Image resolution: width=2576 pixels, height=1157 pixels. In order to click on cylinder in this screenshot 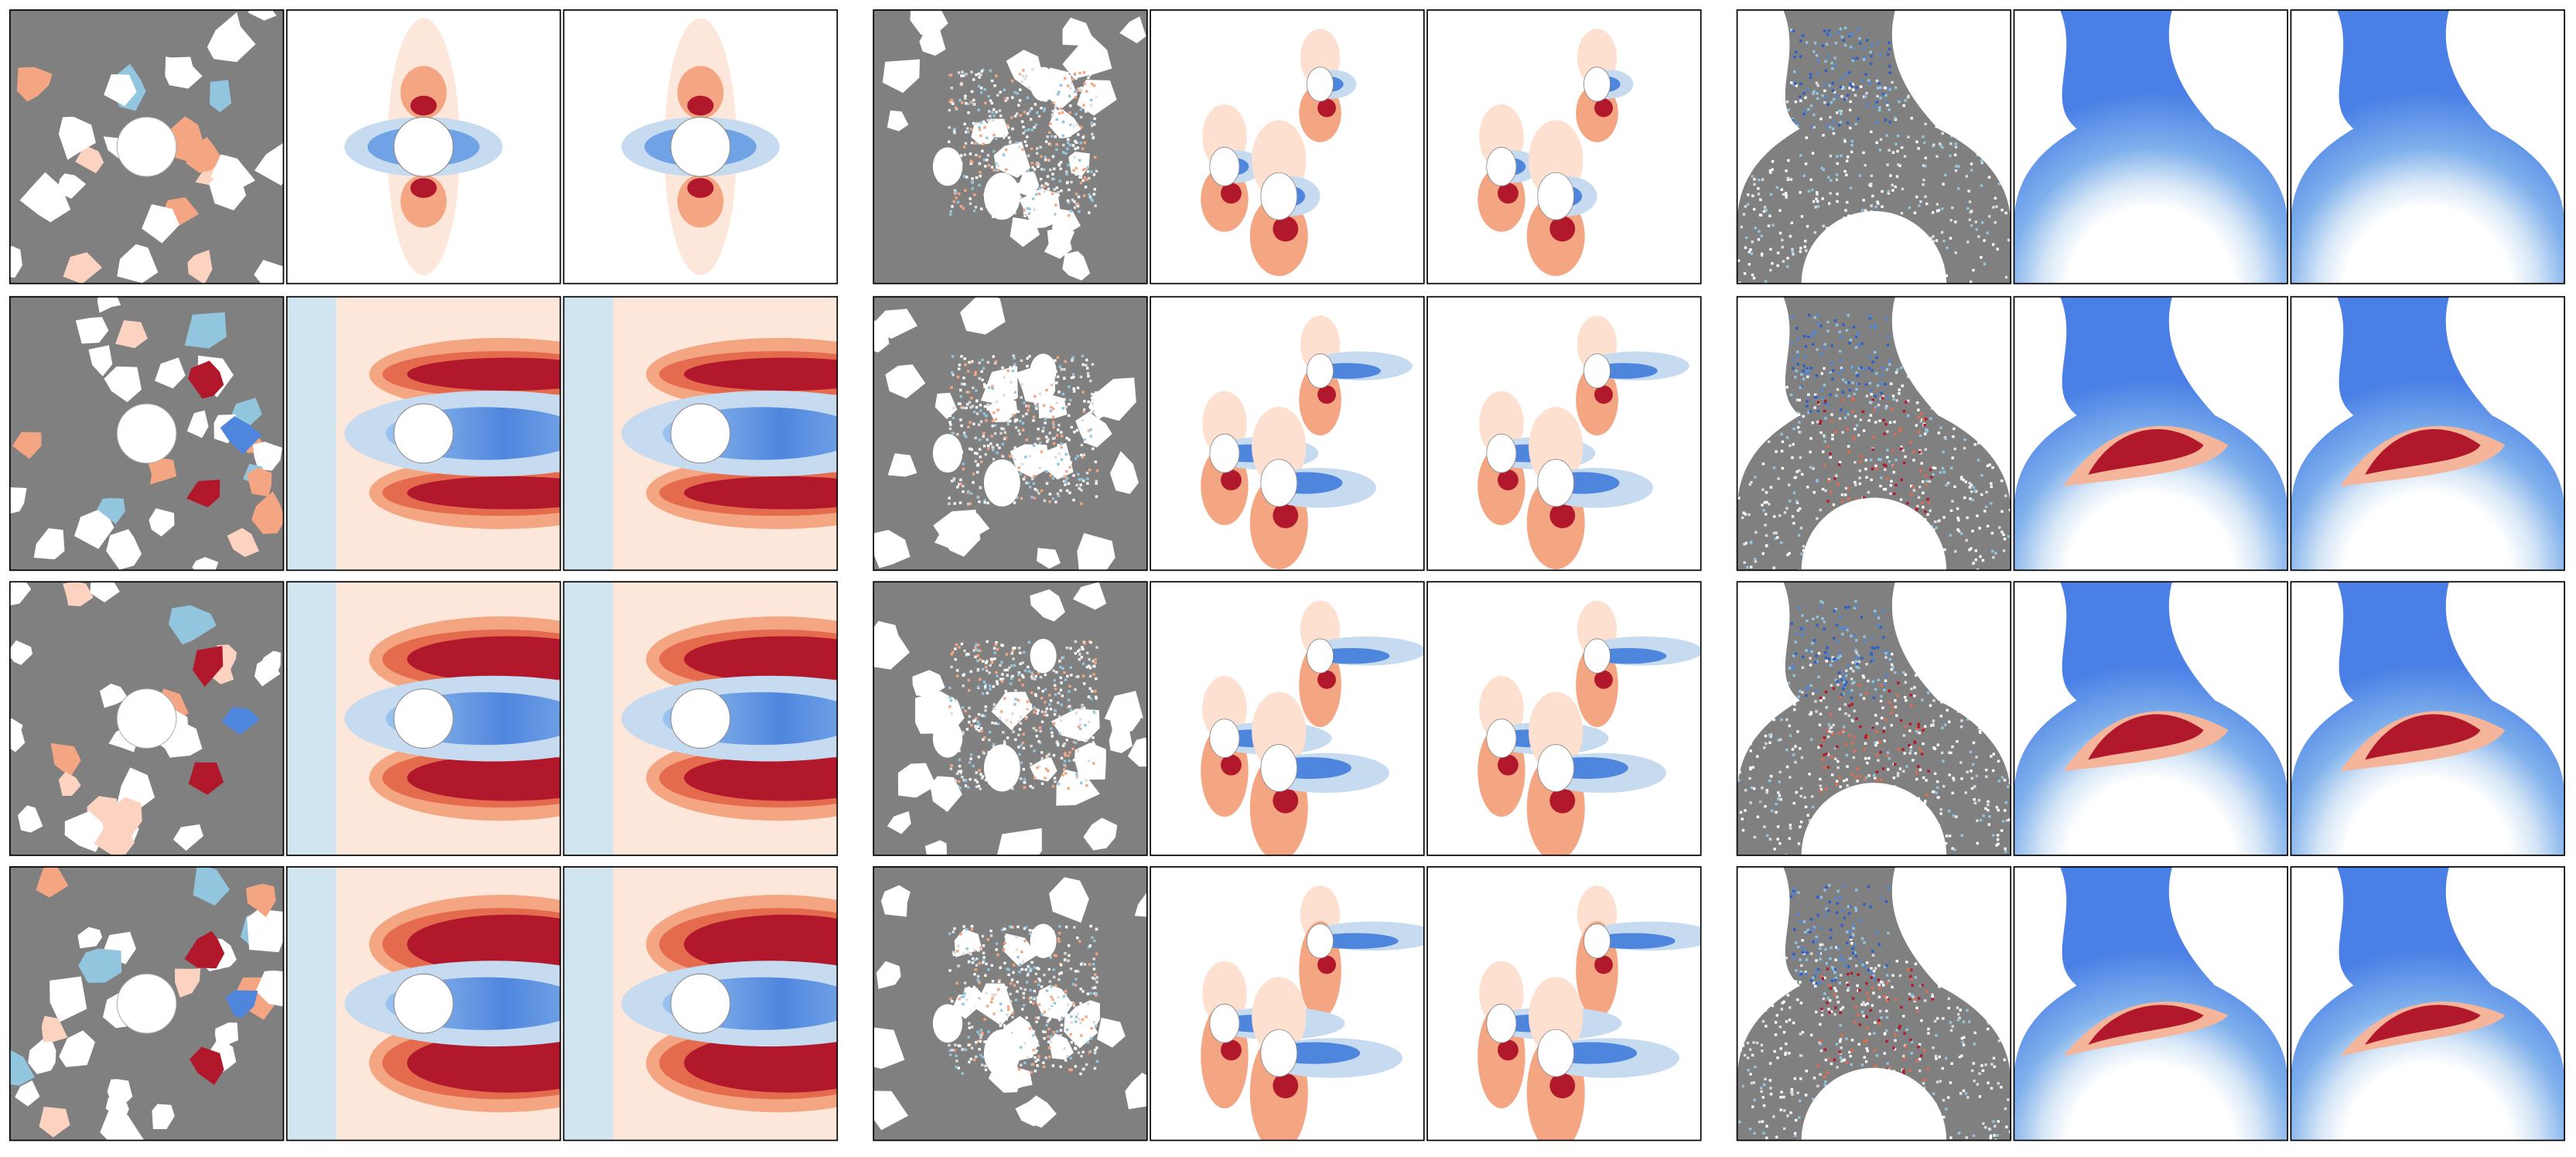, I will do `click(1279, 483)`.